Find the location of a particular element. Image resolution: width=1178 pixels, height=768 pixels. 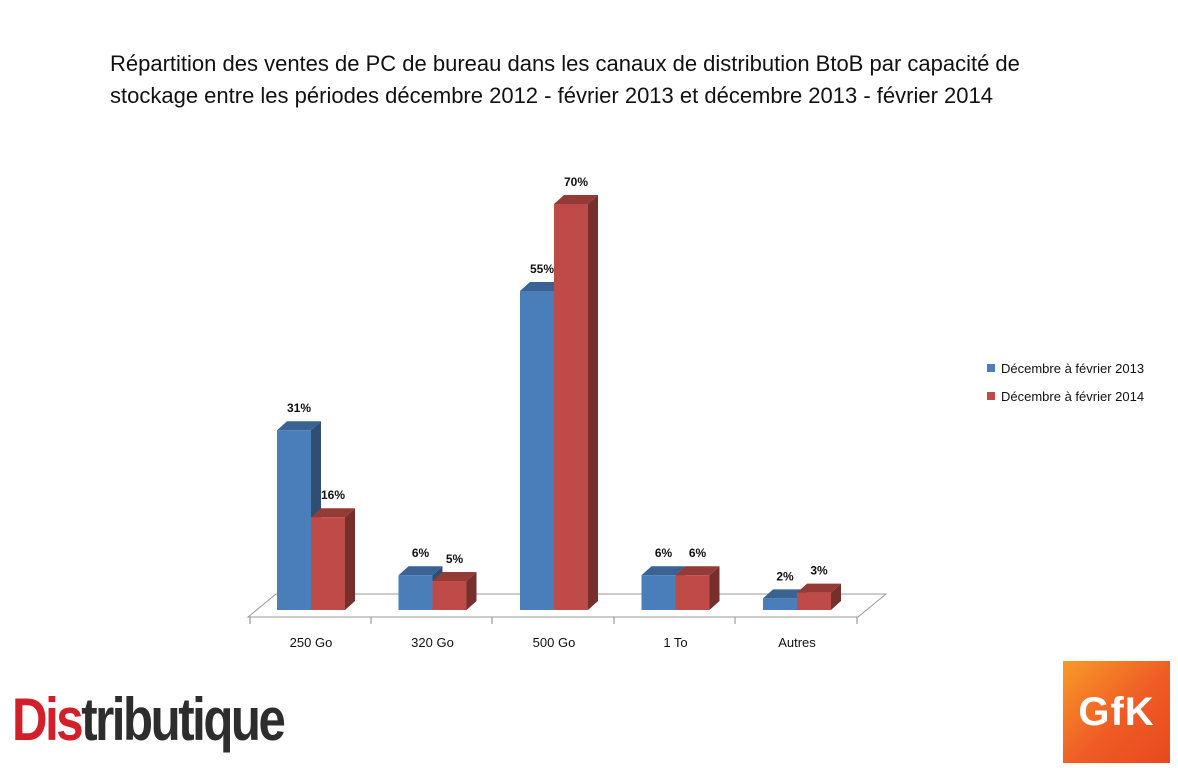

bar-2014-320-go-top is located at coordinates (454, 576).